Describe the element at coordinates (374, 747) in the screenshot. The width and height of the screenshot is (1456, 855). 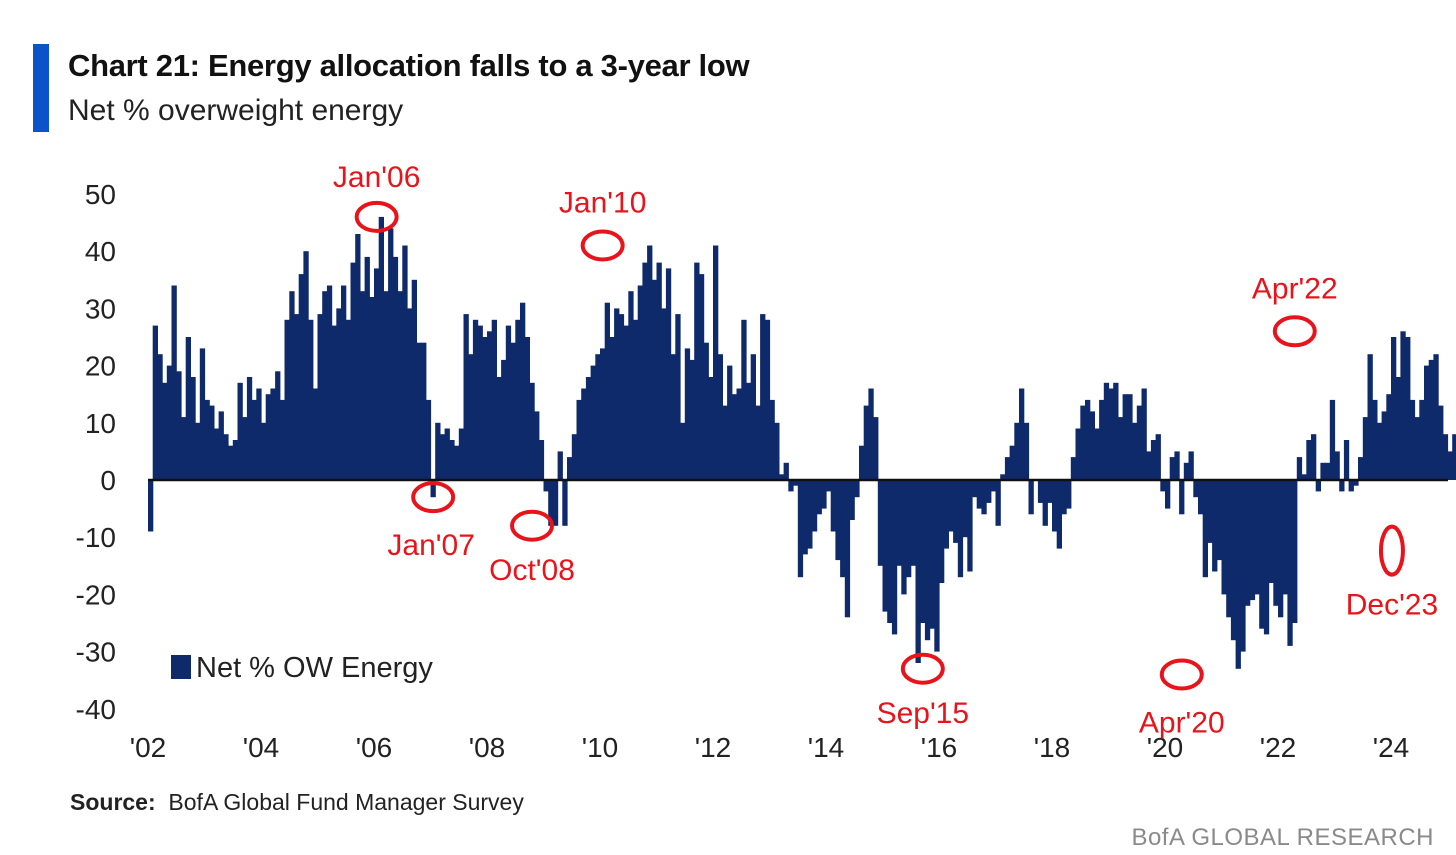
I see `x-tick-label: '06` at that location.